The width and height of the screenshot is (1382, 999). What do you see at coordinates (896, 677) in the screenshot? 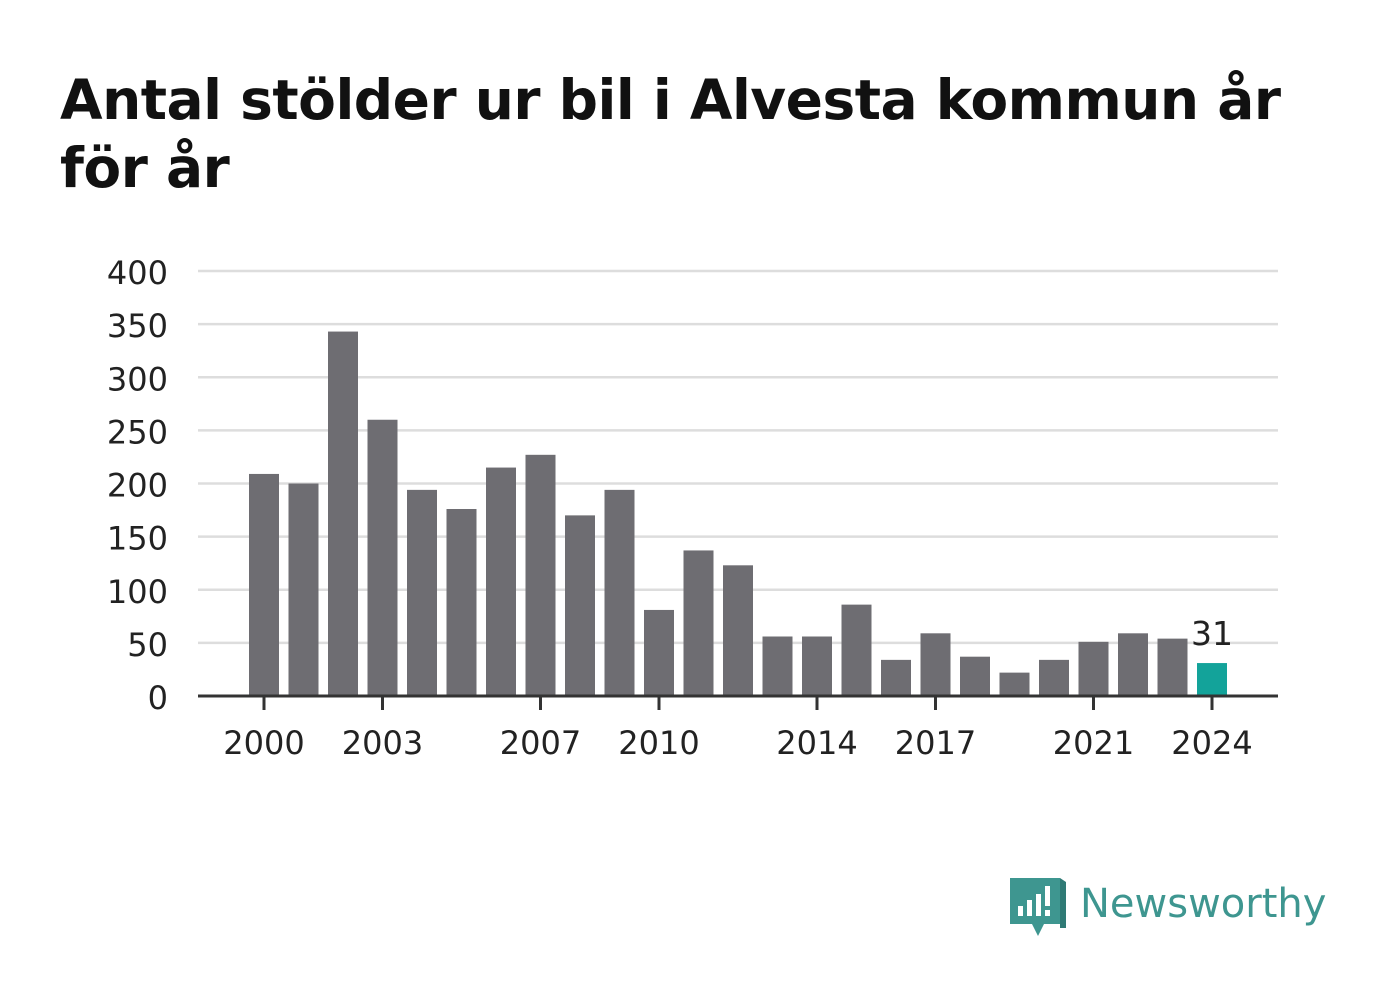
I see `bar-2016` at bounding box center [896, 677].